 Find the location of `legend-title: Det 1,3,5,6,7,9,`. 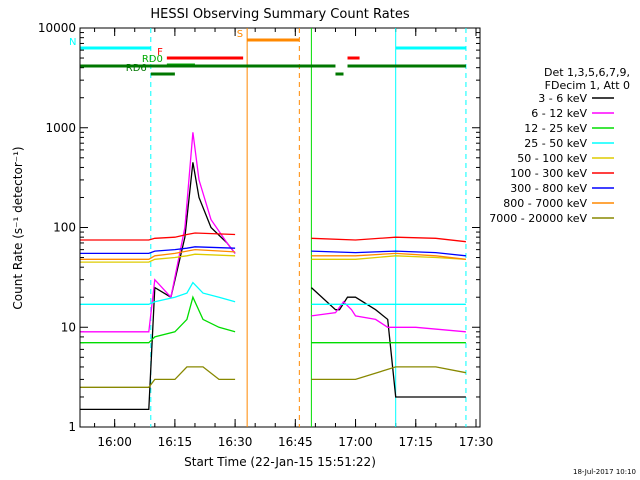

legend-title: Det 1,3,5,6,7,9, is located at coordinates (587, 72).